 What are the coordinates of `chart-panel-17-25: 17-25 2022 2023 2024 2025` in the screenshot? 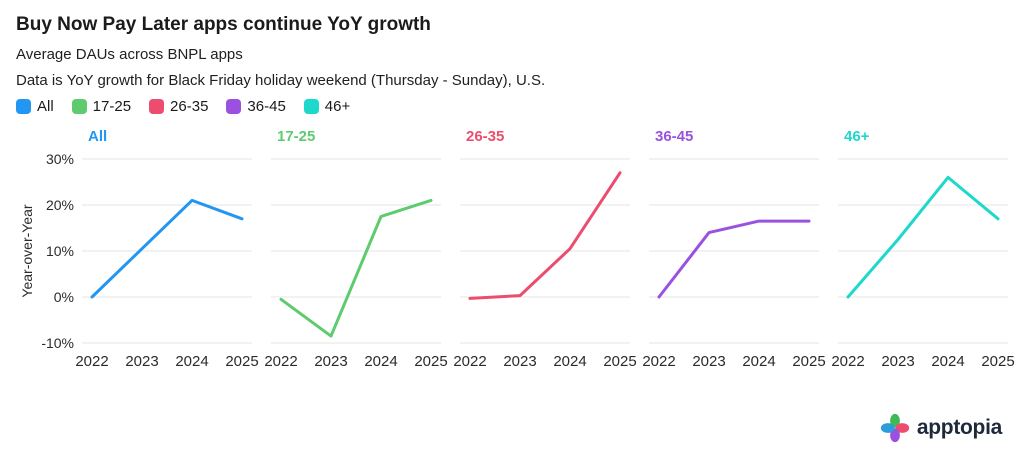 It's located at (355, 250).